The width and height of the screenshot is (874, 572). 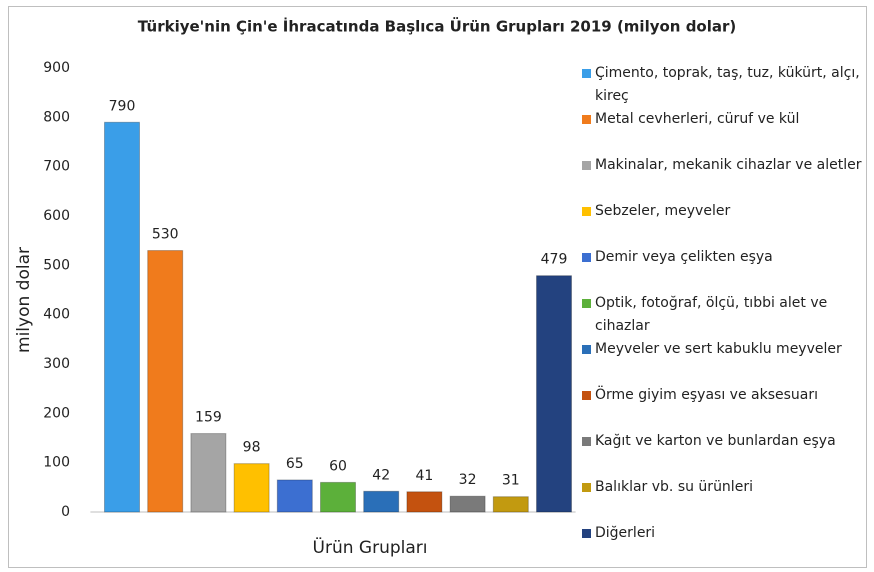 I want to click on legend-item: Demir veya çelikten eşya, so click(x=727, y=269).